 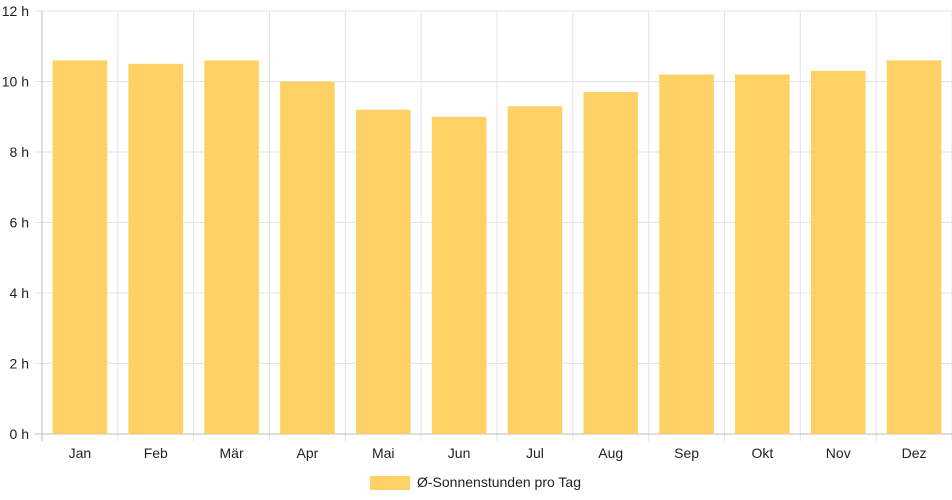 I want to click on x-tick-label: Nov, so click(x=838, y=453).